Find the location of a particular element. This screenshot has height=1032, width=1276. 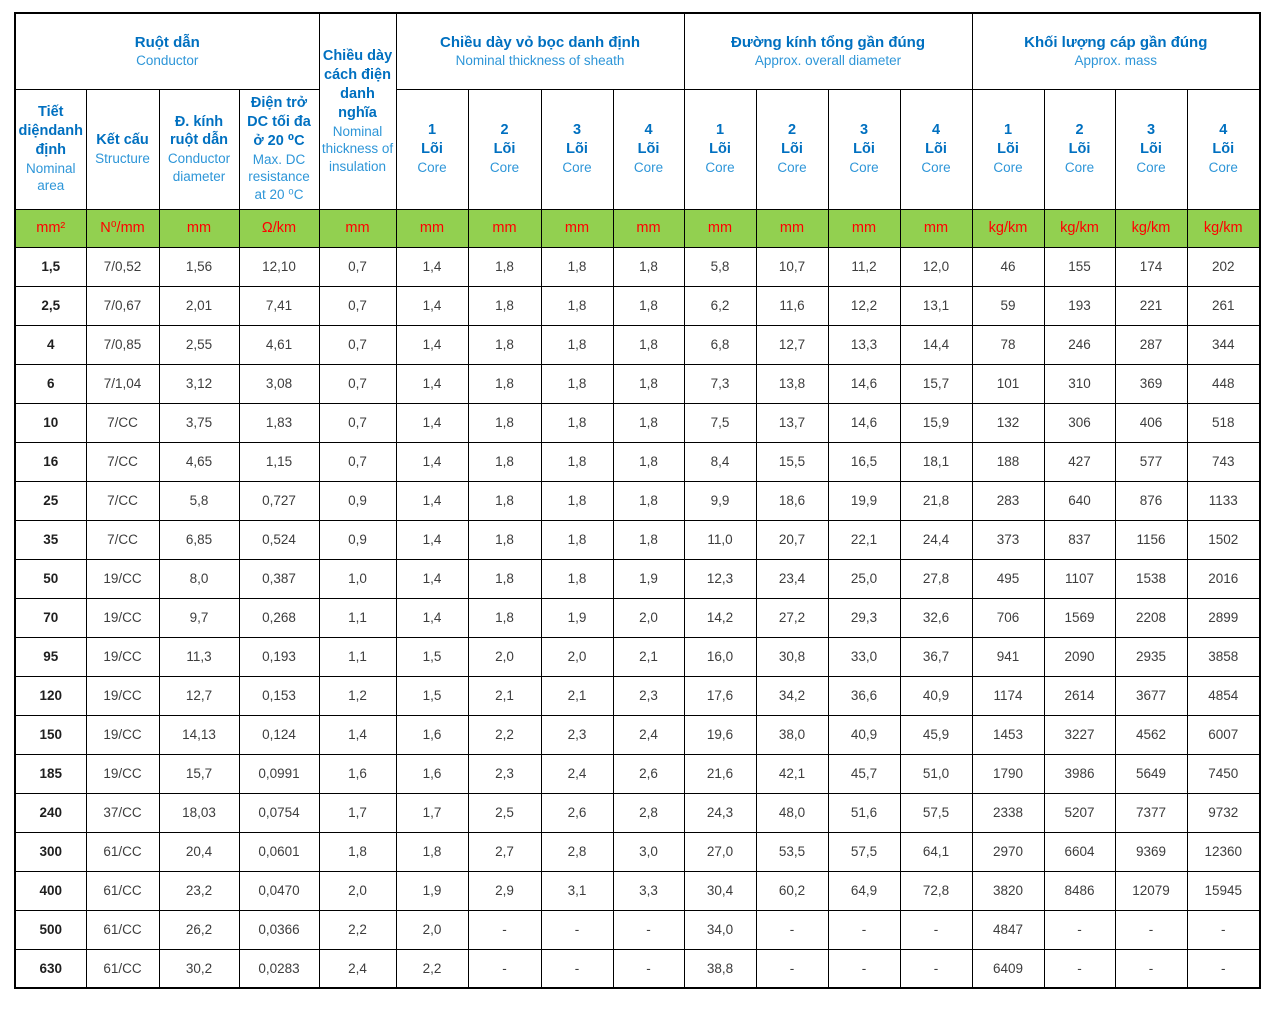

table-cell: 30,8 is located at coordinates (792, 656).